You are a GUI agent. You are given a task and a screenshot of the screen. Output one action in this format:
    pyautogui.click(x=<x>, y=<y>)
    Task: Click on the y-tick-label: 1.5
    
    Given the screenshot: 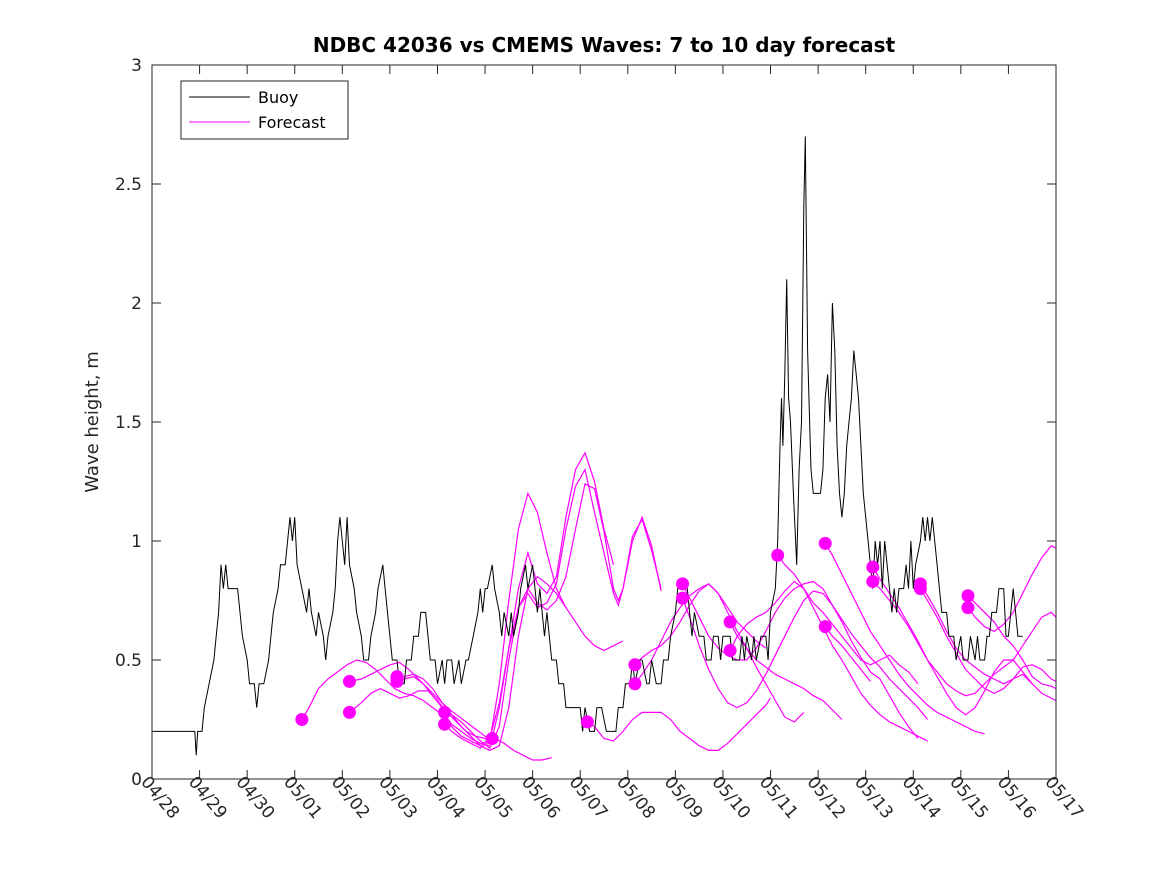 What is the action you would take?
    pyautogui.click(x=128, y=423)
    